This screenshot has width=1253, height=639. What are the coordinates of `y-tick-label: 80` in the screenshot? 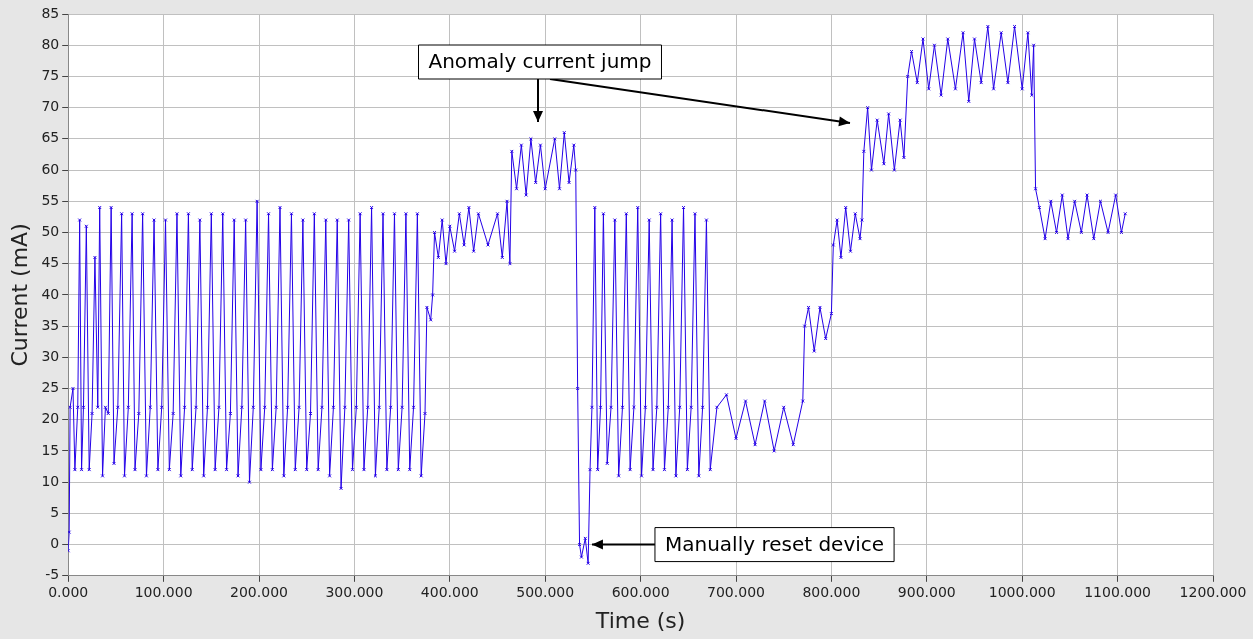 It's located at (50, 43).